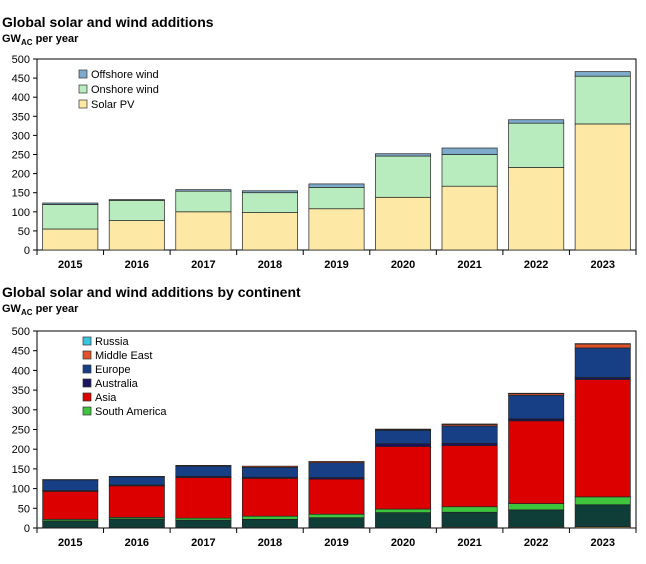 This screenshot has height=564, width=646. I want to click on x-tick-label: 2017, so click(203, 265).